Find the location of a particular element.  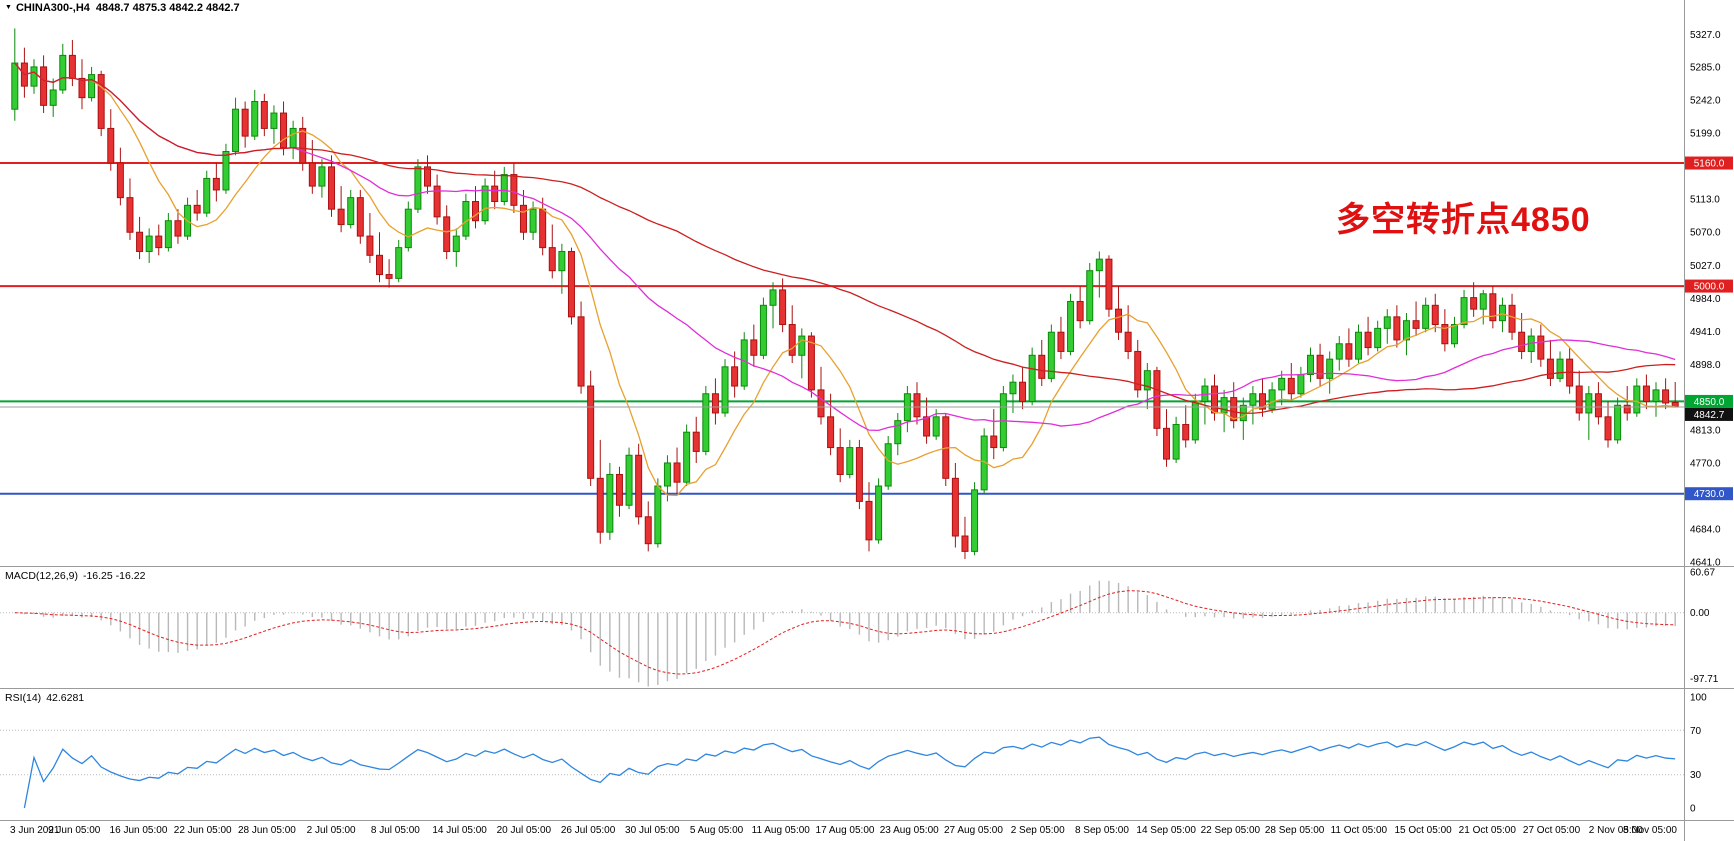

svg-text: 20 Jul 05:00 is located at coordinates (524, 830).